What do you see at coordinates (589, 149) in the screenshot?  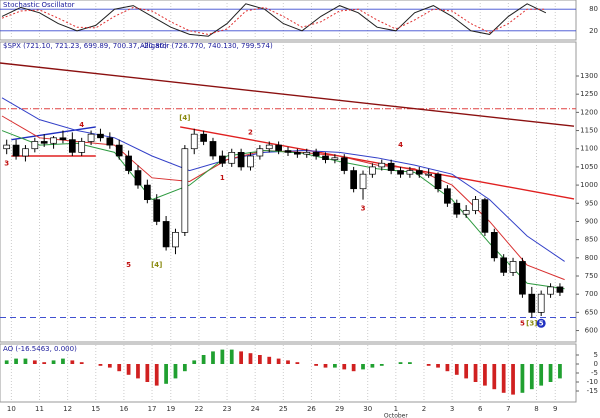 I see `y-tick-label: 1100` at bounding box center [589, 149].